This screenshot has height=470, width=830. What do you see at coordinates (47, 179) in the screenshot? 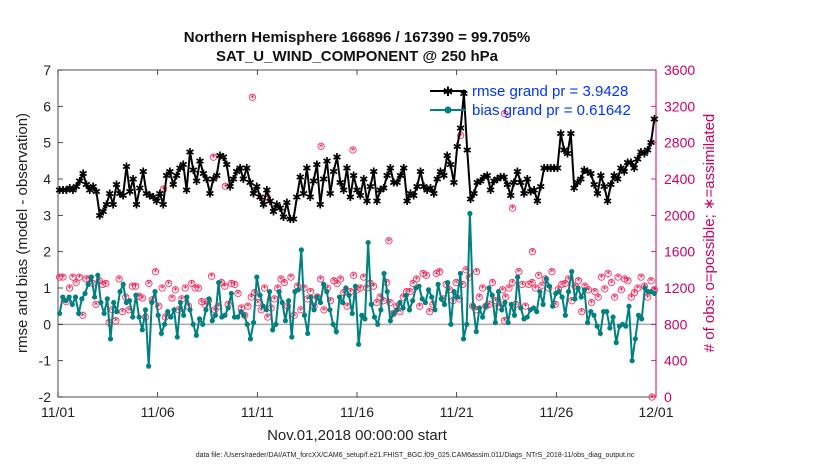
I see `y-tick-label: 4` at bounding box center [47, 179].